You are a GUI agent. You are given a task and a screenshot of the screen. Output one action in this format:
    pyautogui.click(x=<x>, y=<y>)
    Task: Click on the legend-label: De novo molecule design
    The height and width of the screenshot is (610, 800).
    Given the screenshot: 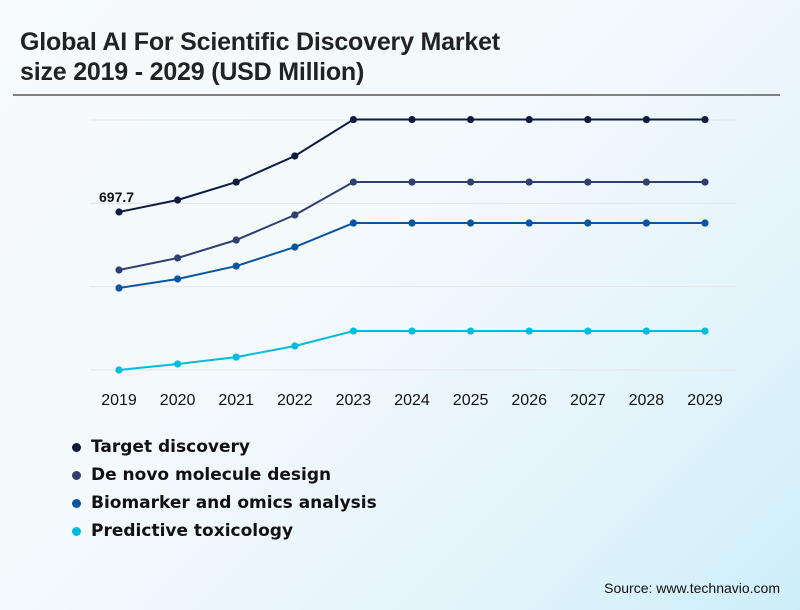 What is the action you would take?
    pyautogui.click(x=211, y=475)
    